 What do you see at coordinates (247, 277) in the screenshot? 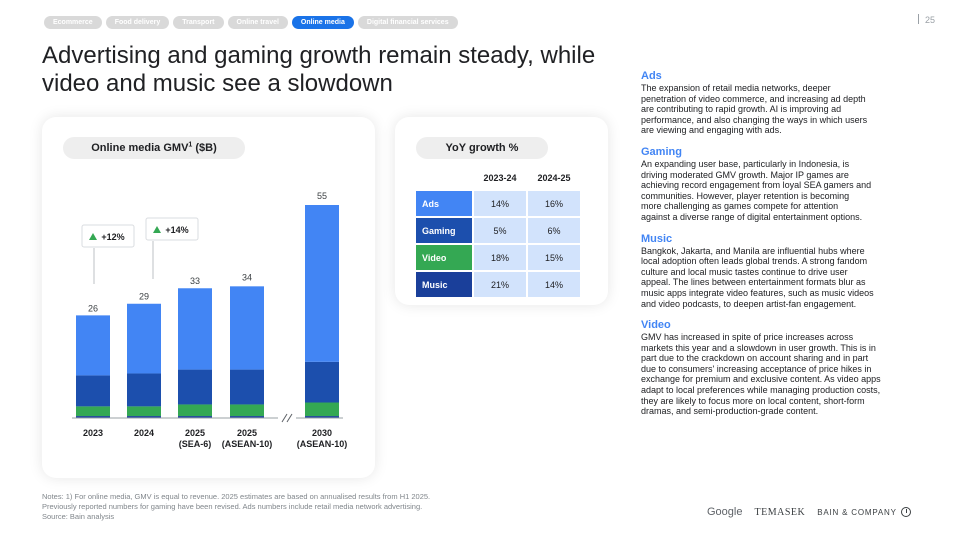
I see `bar-total-label: 34` at bounding box center [247, 277].